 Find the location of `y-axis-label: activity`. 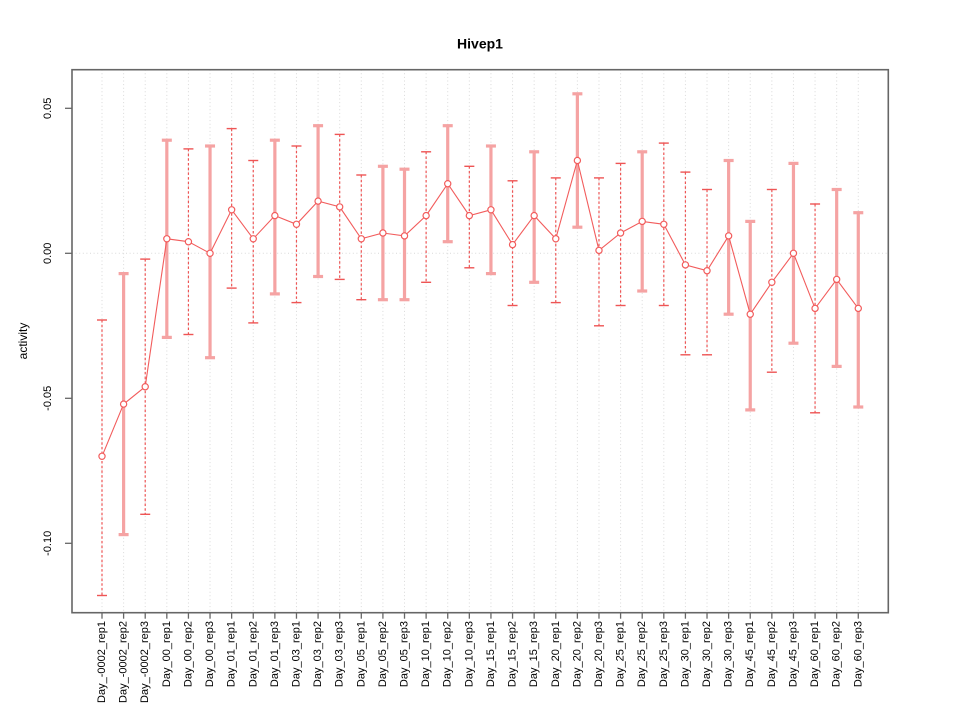

y-axis-label: activity is located at coordinates (23, 341).